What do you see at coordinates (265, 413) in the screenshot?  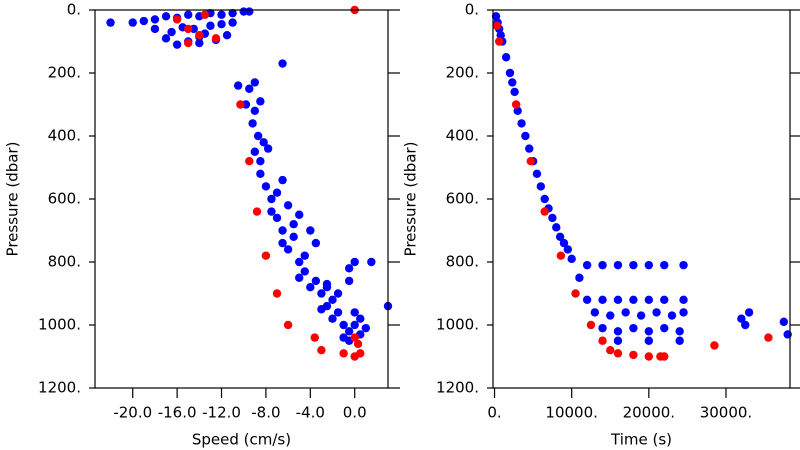 I see `x-tick-label: -8.0` at bounding box center [265, 413].